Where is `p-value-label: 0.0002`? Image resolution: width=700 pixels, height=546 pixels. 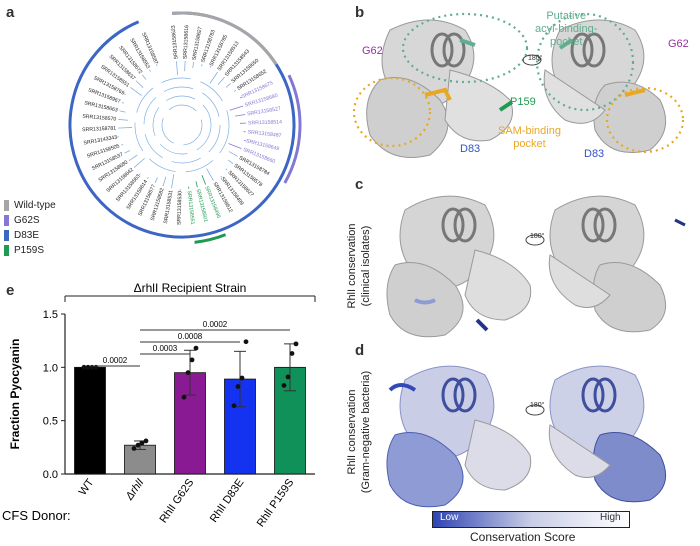 p-value-label: 0.0002 is located at coordinates (115, 360).